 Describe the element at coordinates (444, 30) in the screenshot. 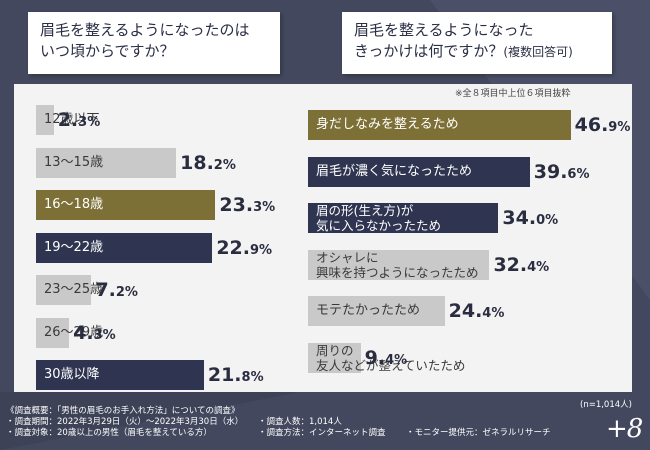

I see `question-right-line1: 眉毛を整えるようになった` at that location.